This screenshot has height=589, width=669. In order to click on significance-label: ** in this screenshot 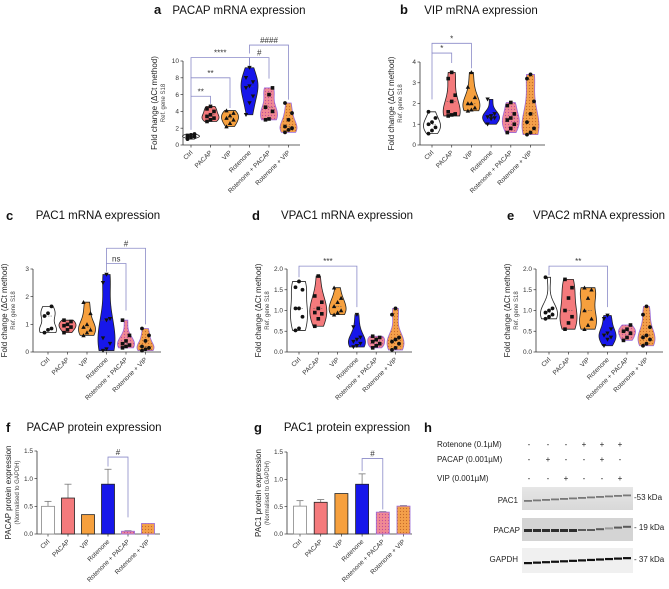, I will do `click(578, 261)`.